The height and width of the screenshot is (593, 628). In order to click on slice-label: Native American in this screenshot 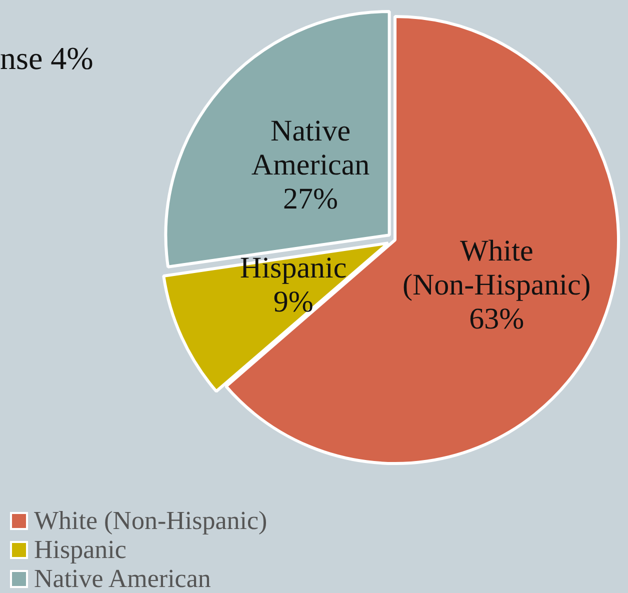, I will do `click(310, 148)`.